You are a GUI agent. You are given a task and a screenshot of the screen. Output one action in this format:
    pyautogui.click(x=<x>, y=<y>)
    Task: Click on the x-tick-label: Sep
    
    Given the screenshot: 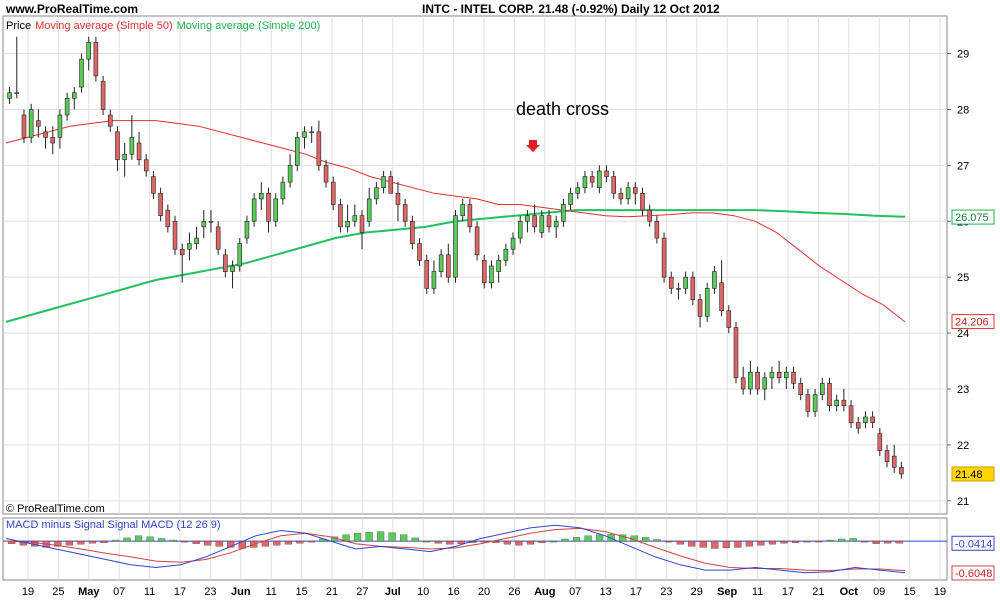 What is the action you would take?
    pyautogui.click(x=727, y=592)
    